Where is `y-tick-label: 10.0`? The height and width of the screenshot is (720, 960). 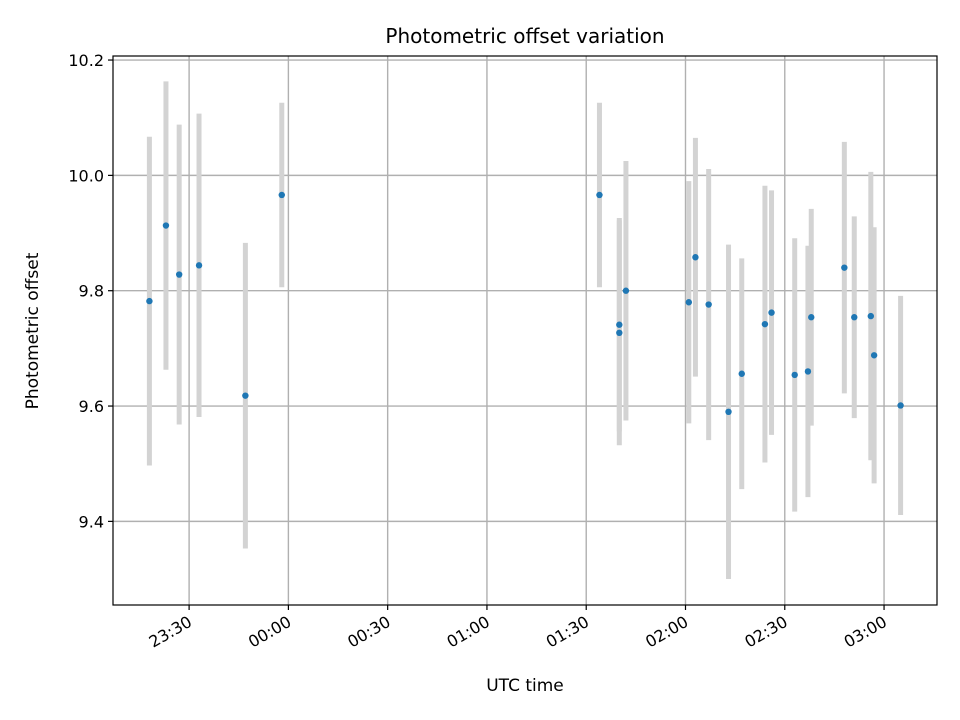
y-tick-label: 10.0 is located at coordinates (86, 175).